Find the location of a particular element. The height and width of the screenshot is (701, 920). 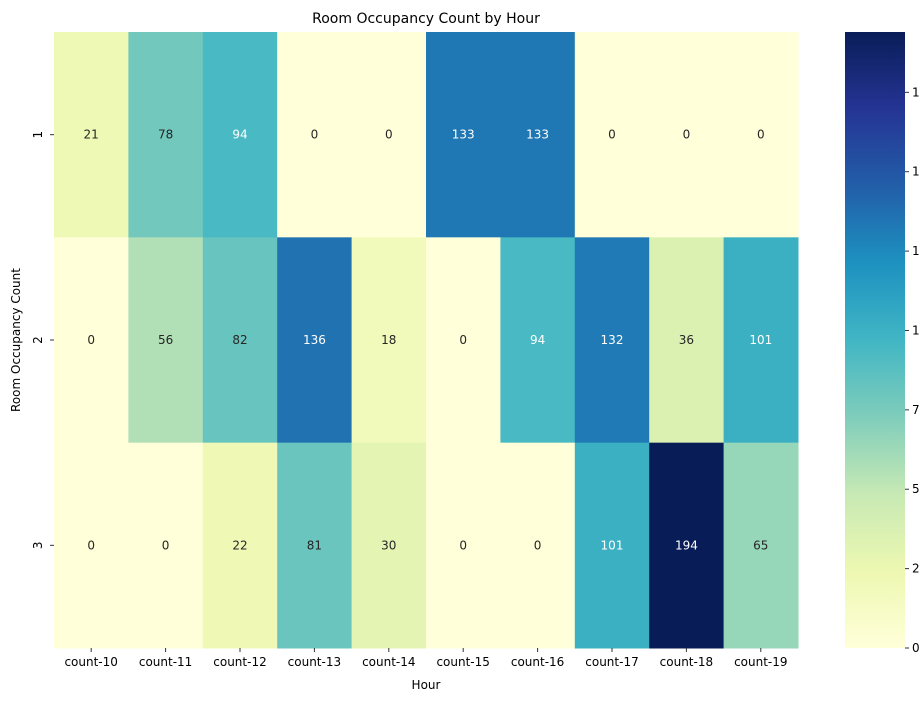

cell-value-label: 194 is located at coordinates (686, 545).